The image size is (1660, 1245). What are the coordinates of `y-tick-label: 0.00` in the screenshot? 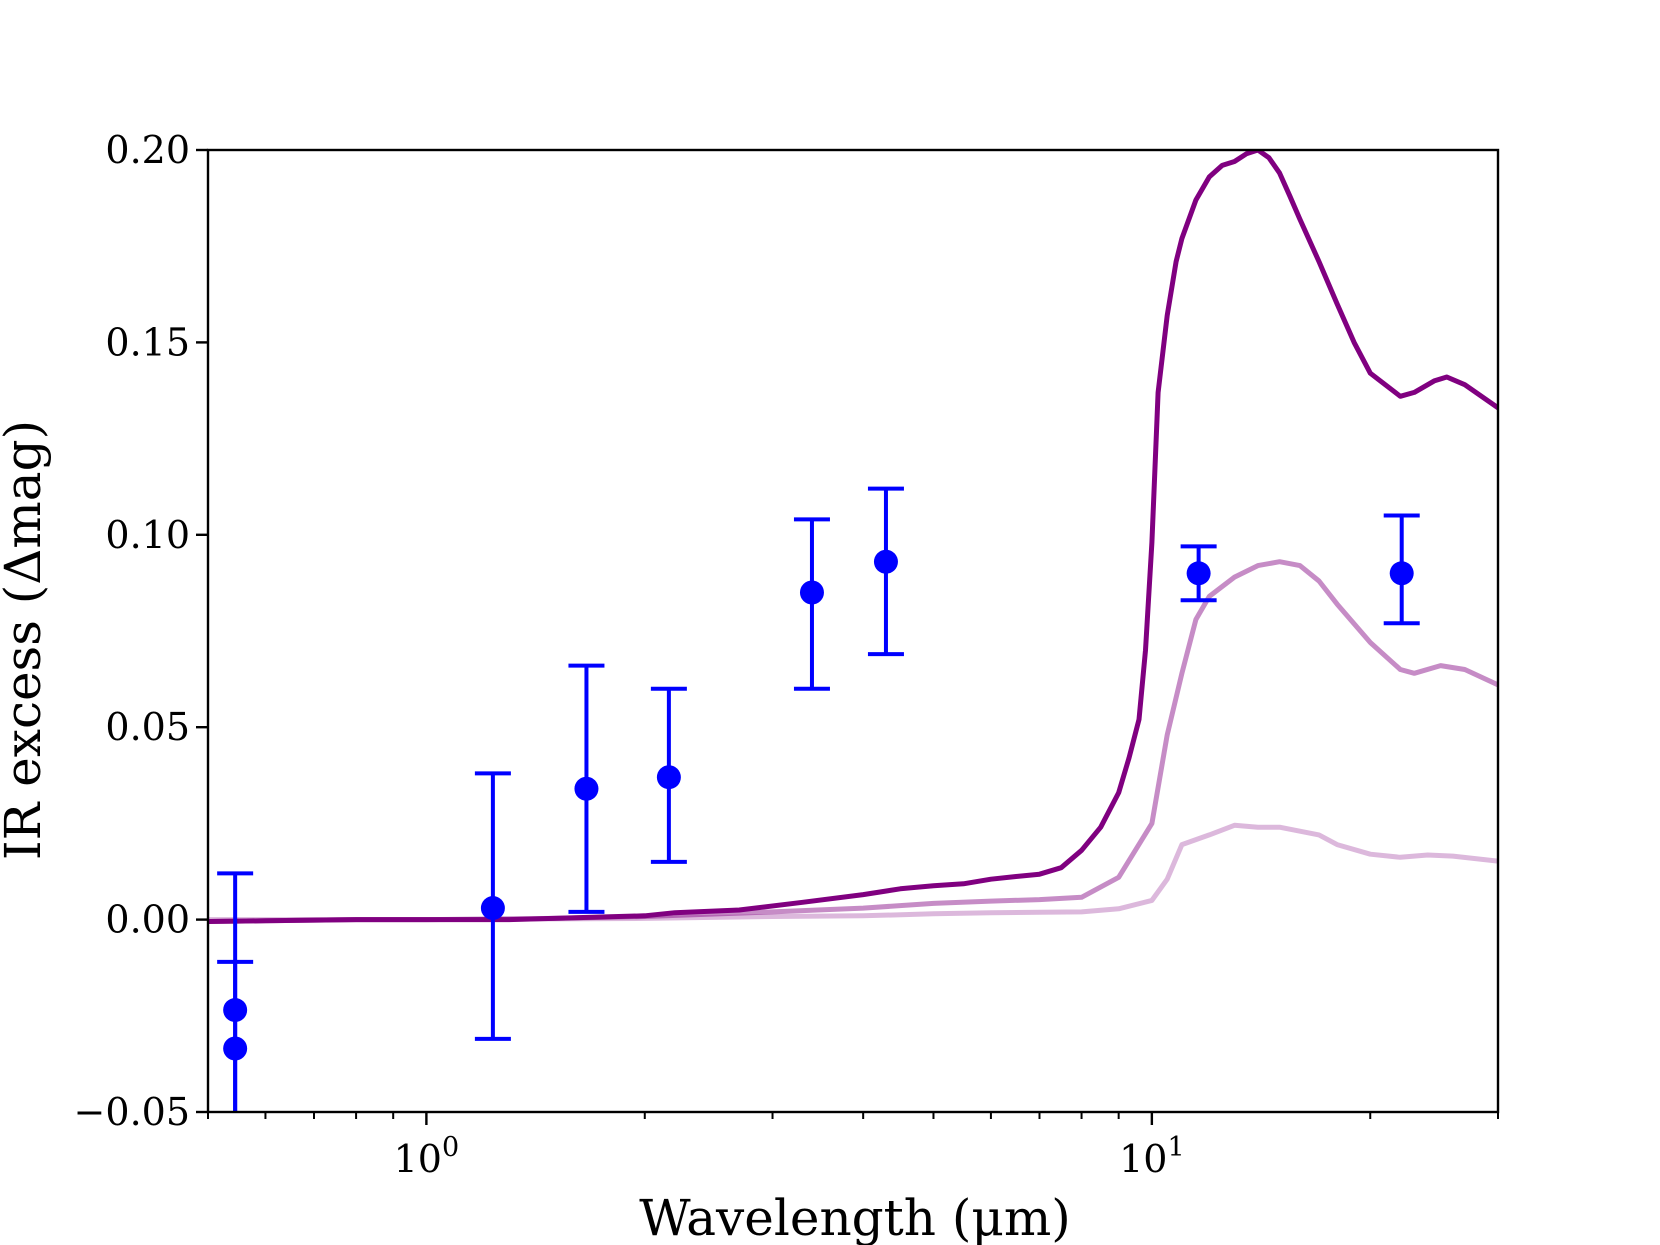 It's located at (147, 920).